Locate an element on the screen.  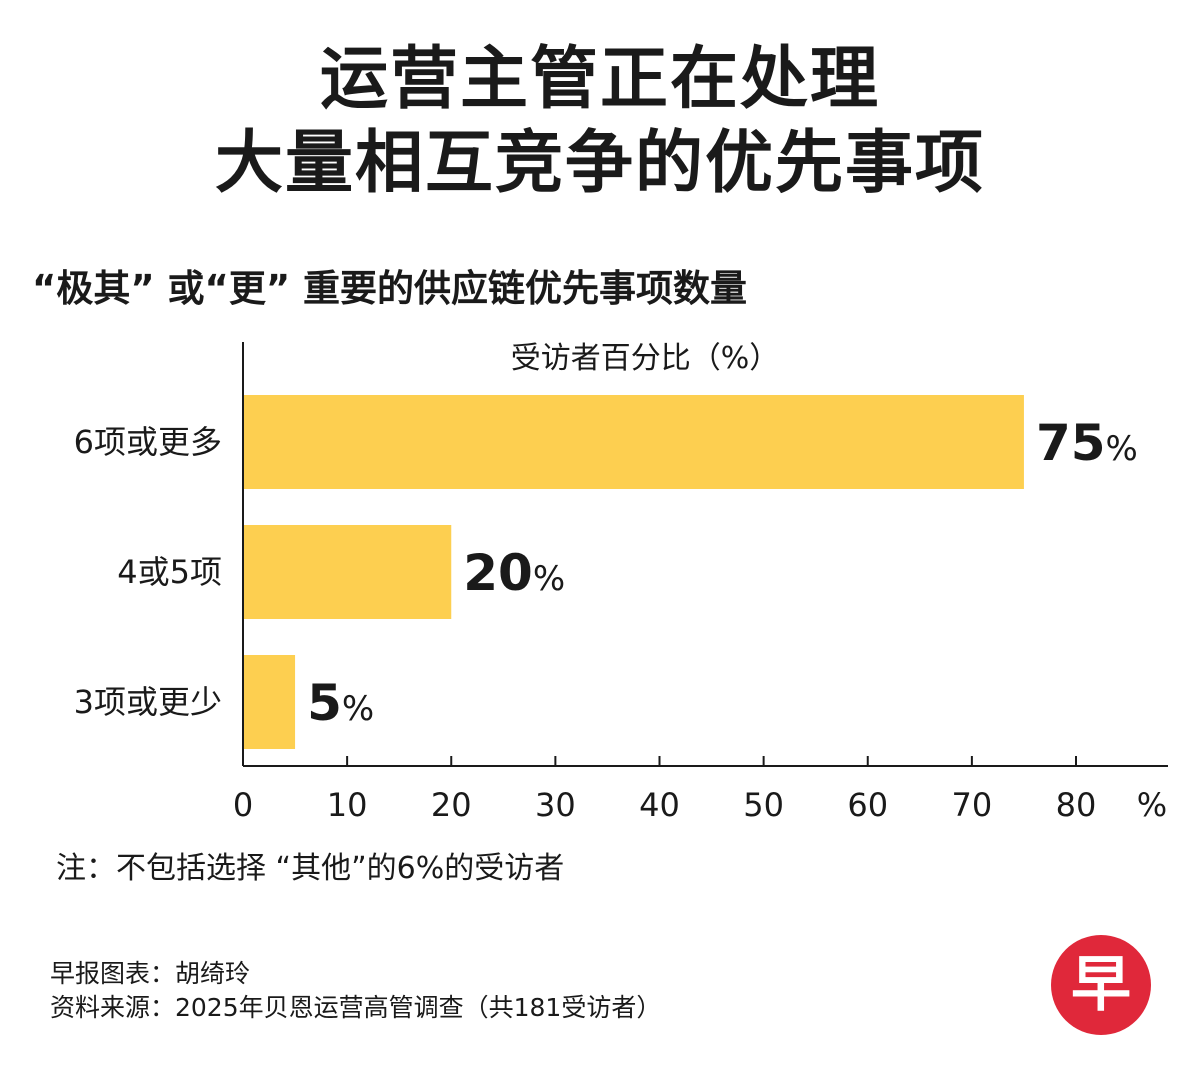
category-label: 3项或更少 is located at coordinates (148, 702).